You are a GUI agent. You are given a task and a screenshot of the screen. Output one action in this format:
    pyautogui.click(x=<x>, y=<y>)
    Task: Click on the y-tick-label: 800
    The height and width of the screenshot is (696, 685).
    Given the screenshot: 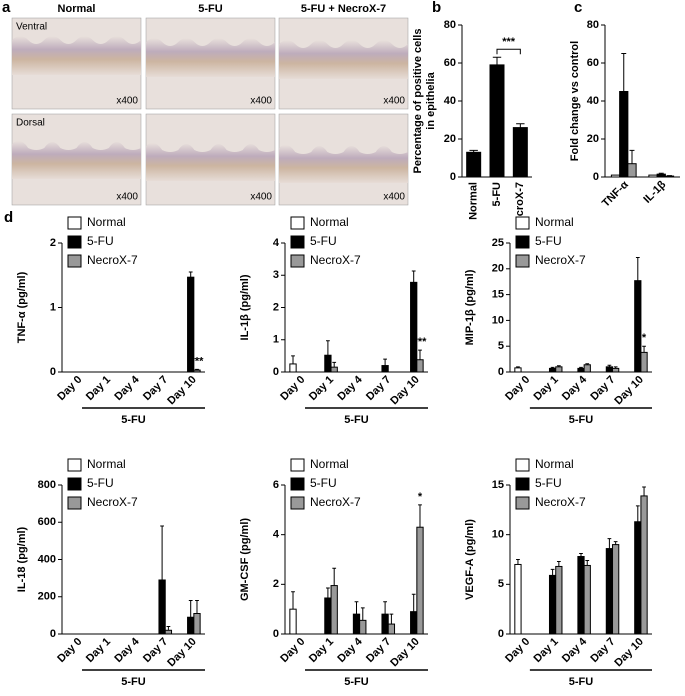 What is the action you would take?
    pyautogui.click(x=47, y=485)
    